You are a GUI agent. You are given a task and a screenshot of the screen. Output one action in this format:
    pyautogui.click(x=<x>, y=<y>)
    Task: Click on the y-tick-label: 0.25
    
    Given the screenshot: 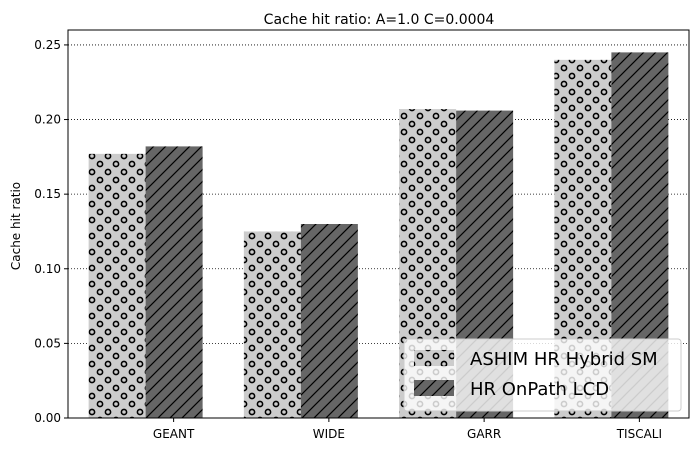 What is the action you would take?
    pyautogui.click(x=47, y=45)
    